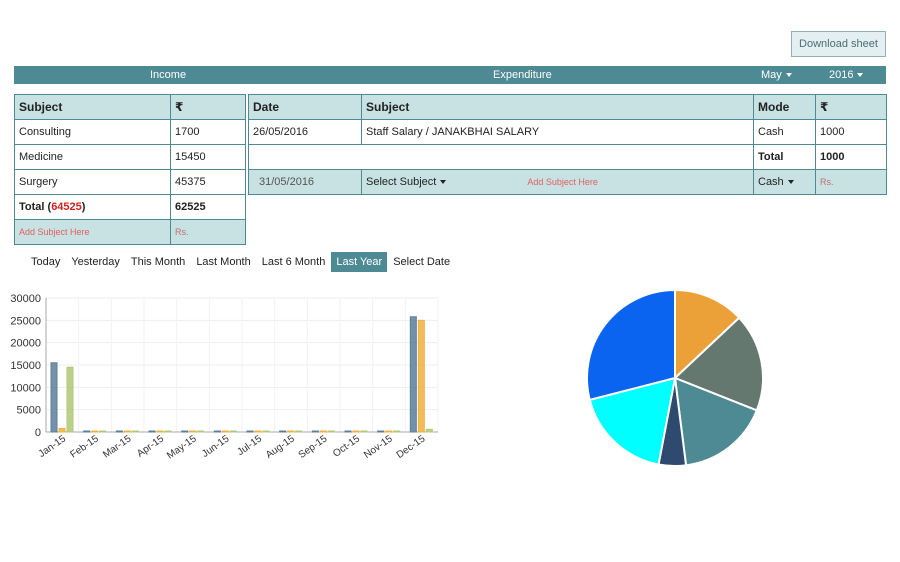 Image resolution: width=900 pixels, height=562 pixels. What do you see at coordinates (841, 75) in the screenshot?
I see `year-value: 2016` at bounding box center [841, 75].